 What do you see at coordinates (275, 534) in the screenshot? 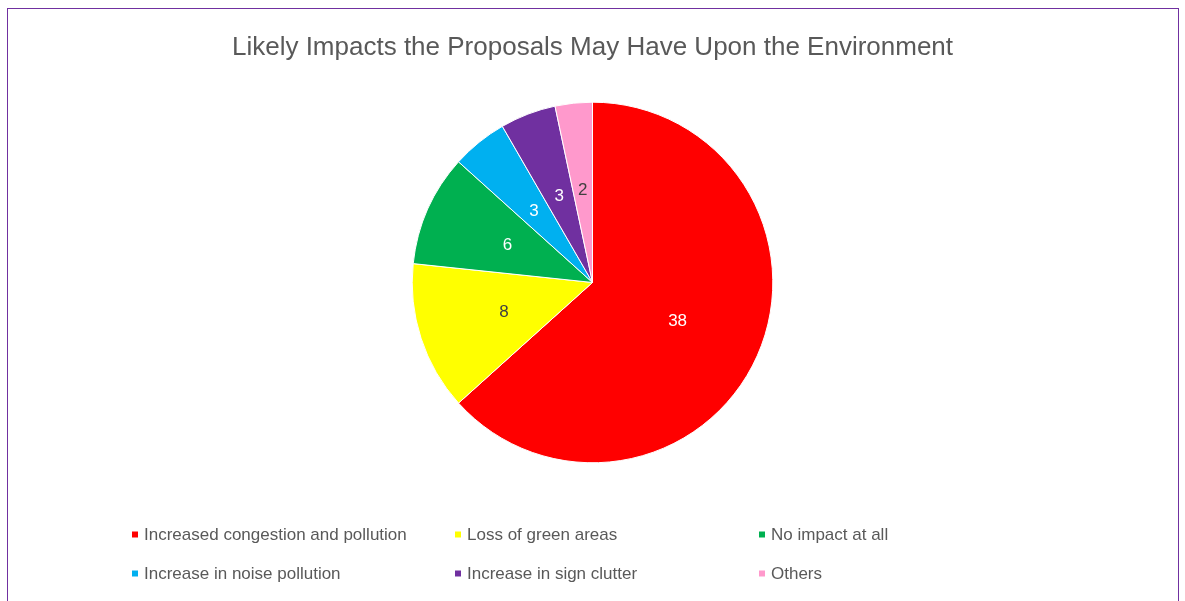
I see `legend-label: Increased congestion and pollution` at bounding box center [275, 534].